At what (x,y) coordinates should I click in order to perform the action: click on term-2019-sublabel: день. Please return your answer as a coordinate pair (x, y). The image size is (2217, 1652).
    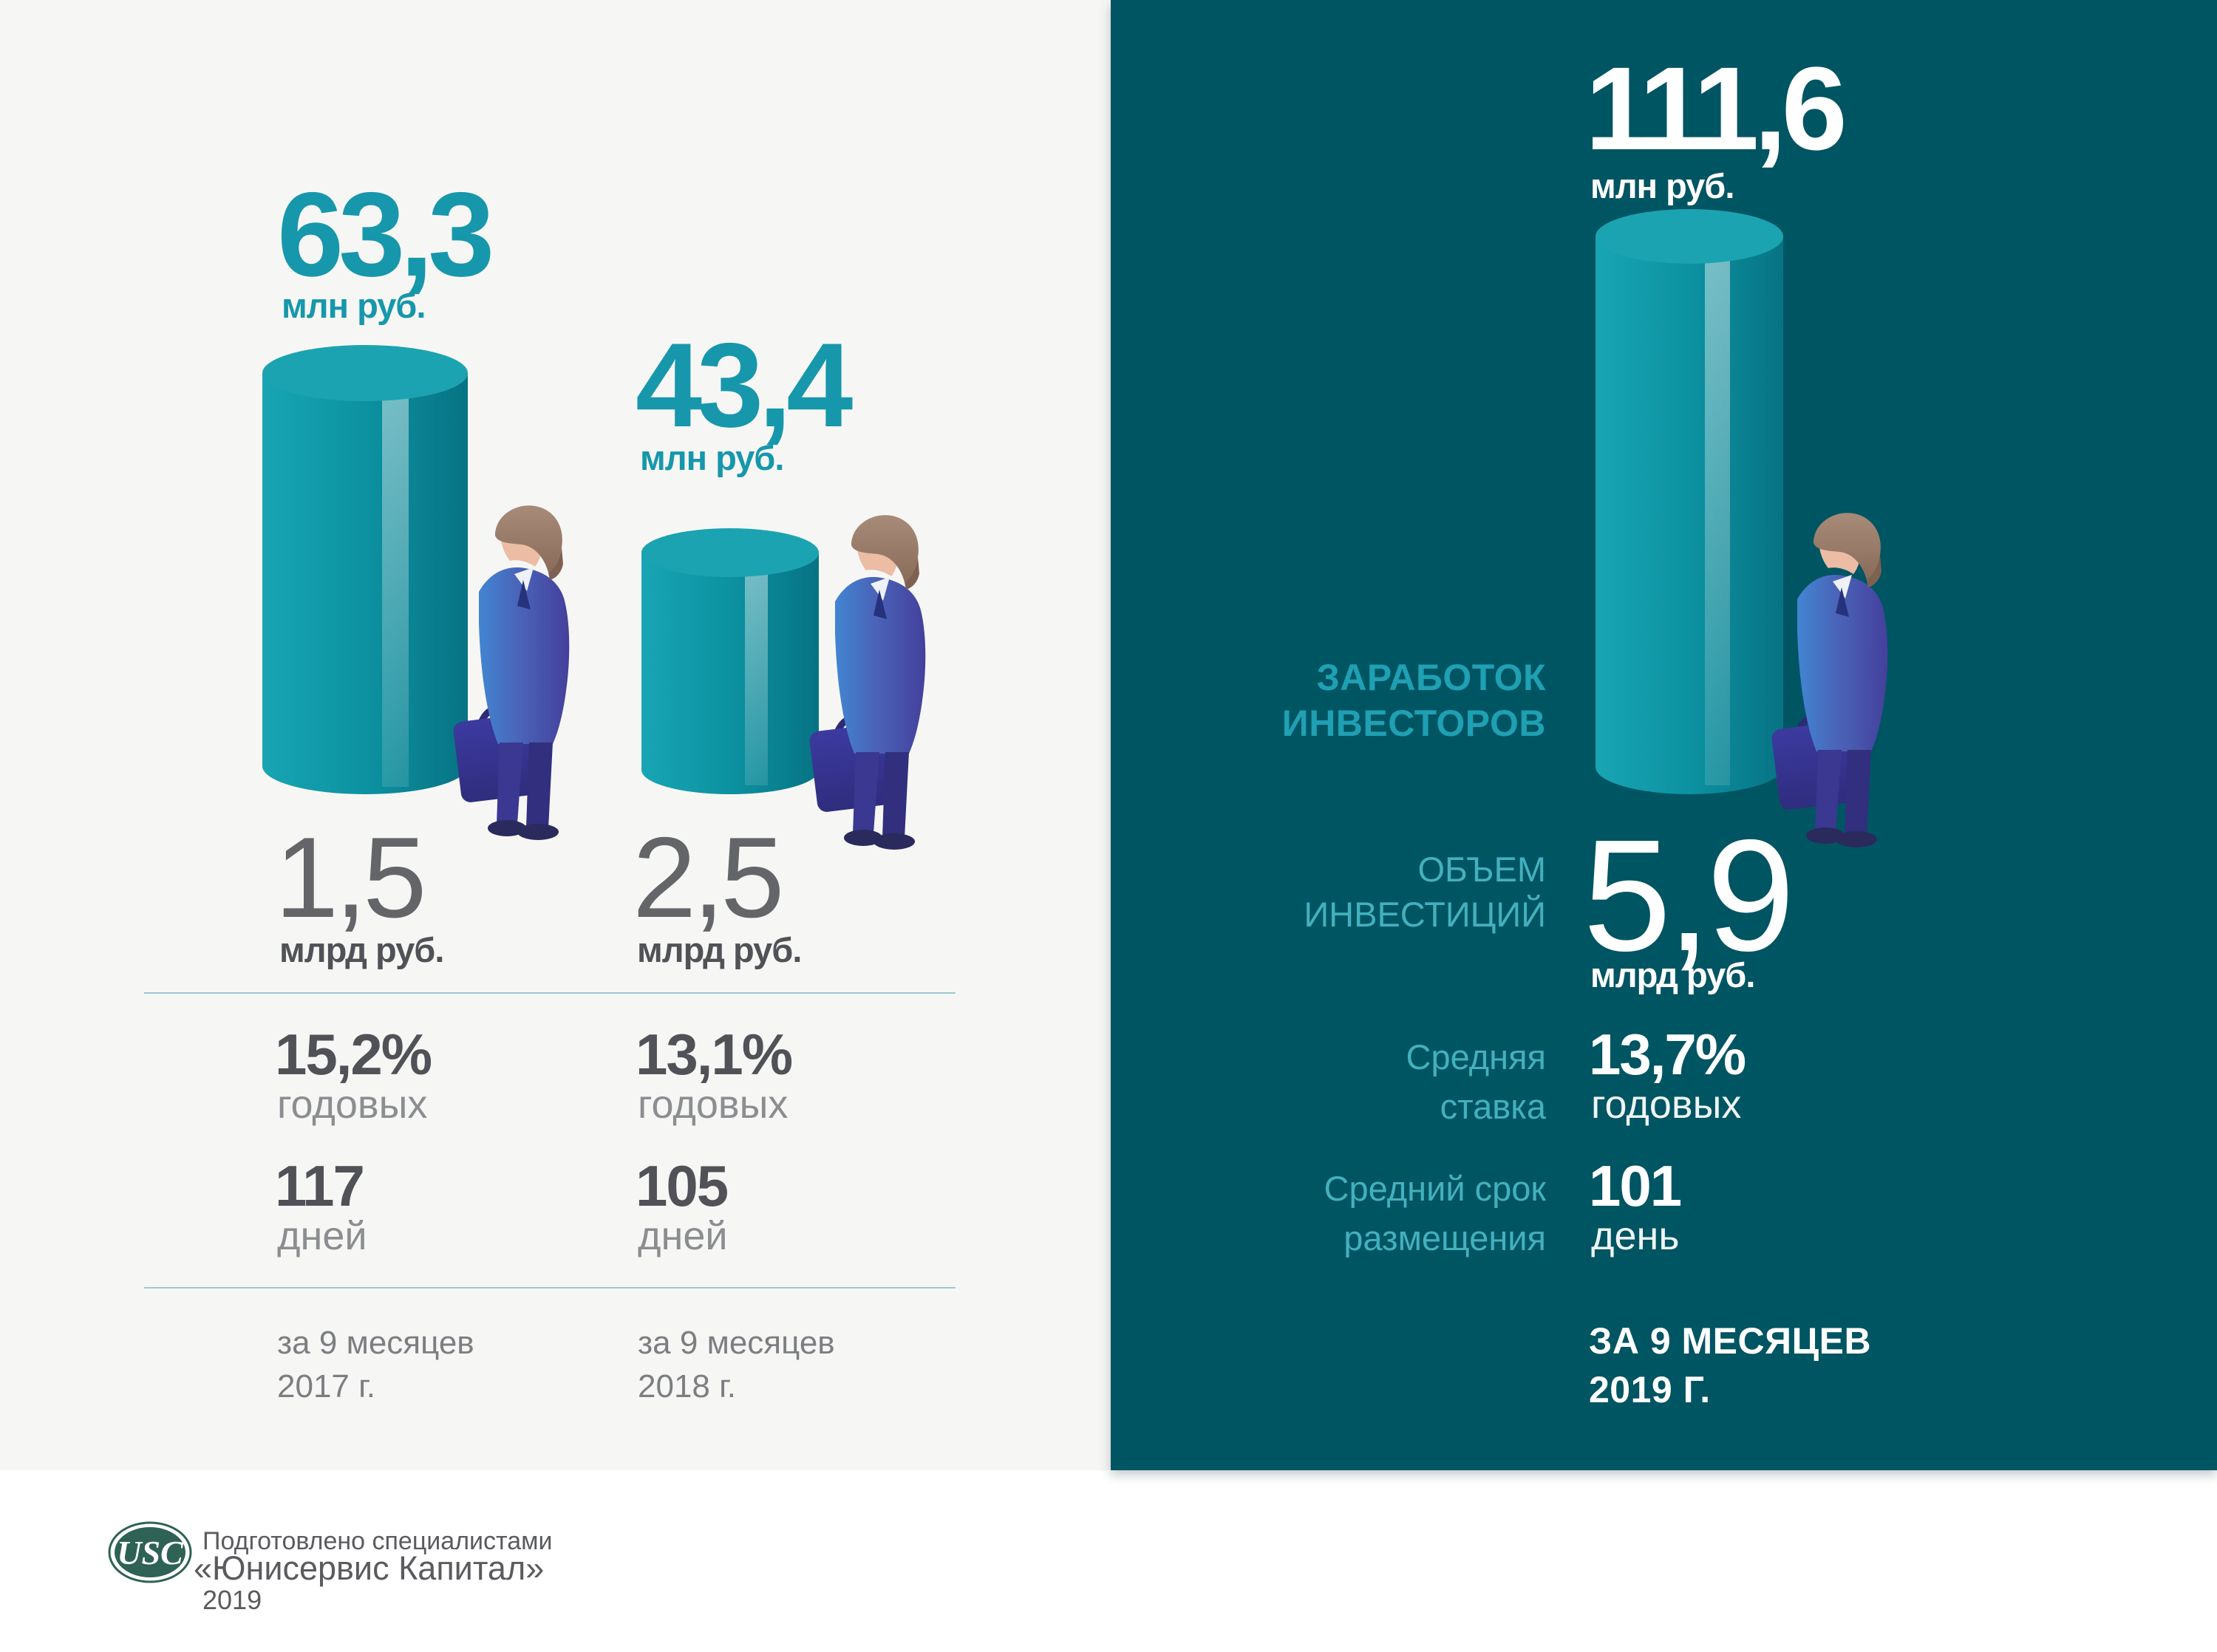
    Looking at the image, I should click on (1635, 1236).